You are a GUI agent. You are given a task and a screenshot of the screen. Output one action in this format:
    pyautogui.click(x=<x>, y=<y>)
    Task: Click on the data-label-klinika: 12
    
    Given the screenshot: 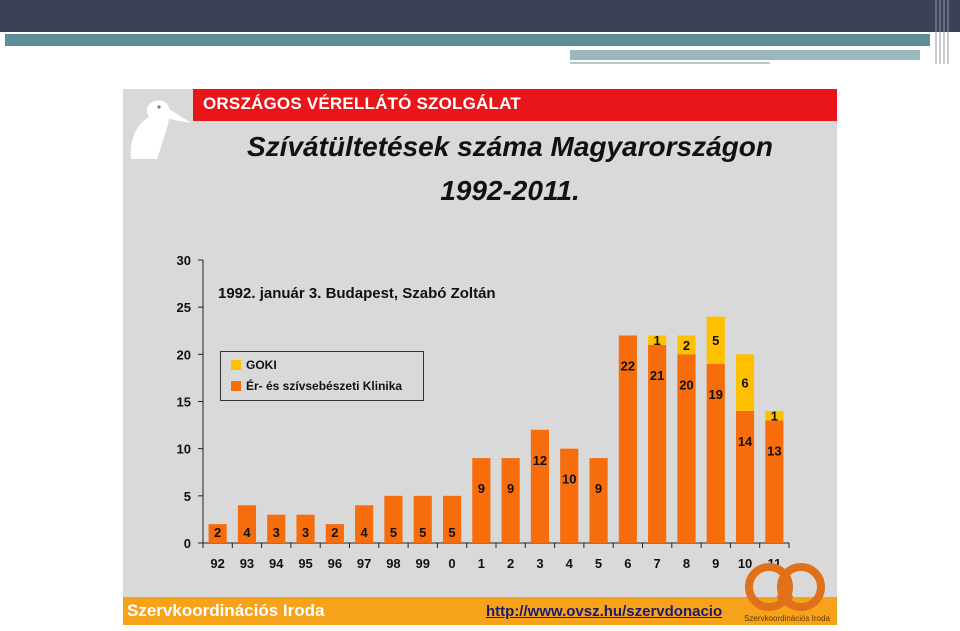 What is the action you would take?
    pyautogui.click(x=540, y=460)
    